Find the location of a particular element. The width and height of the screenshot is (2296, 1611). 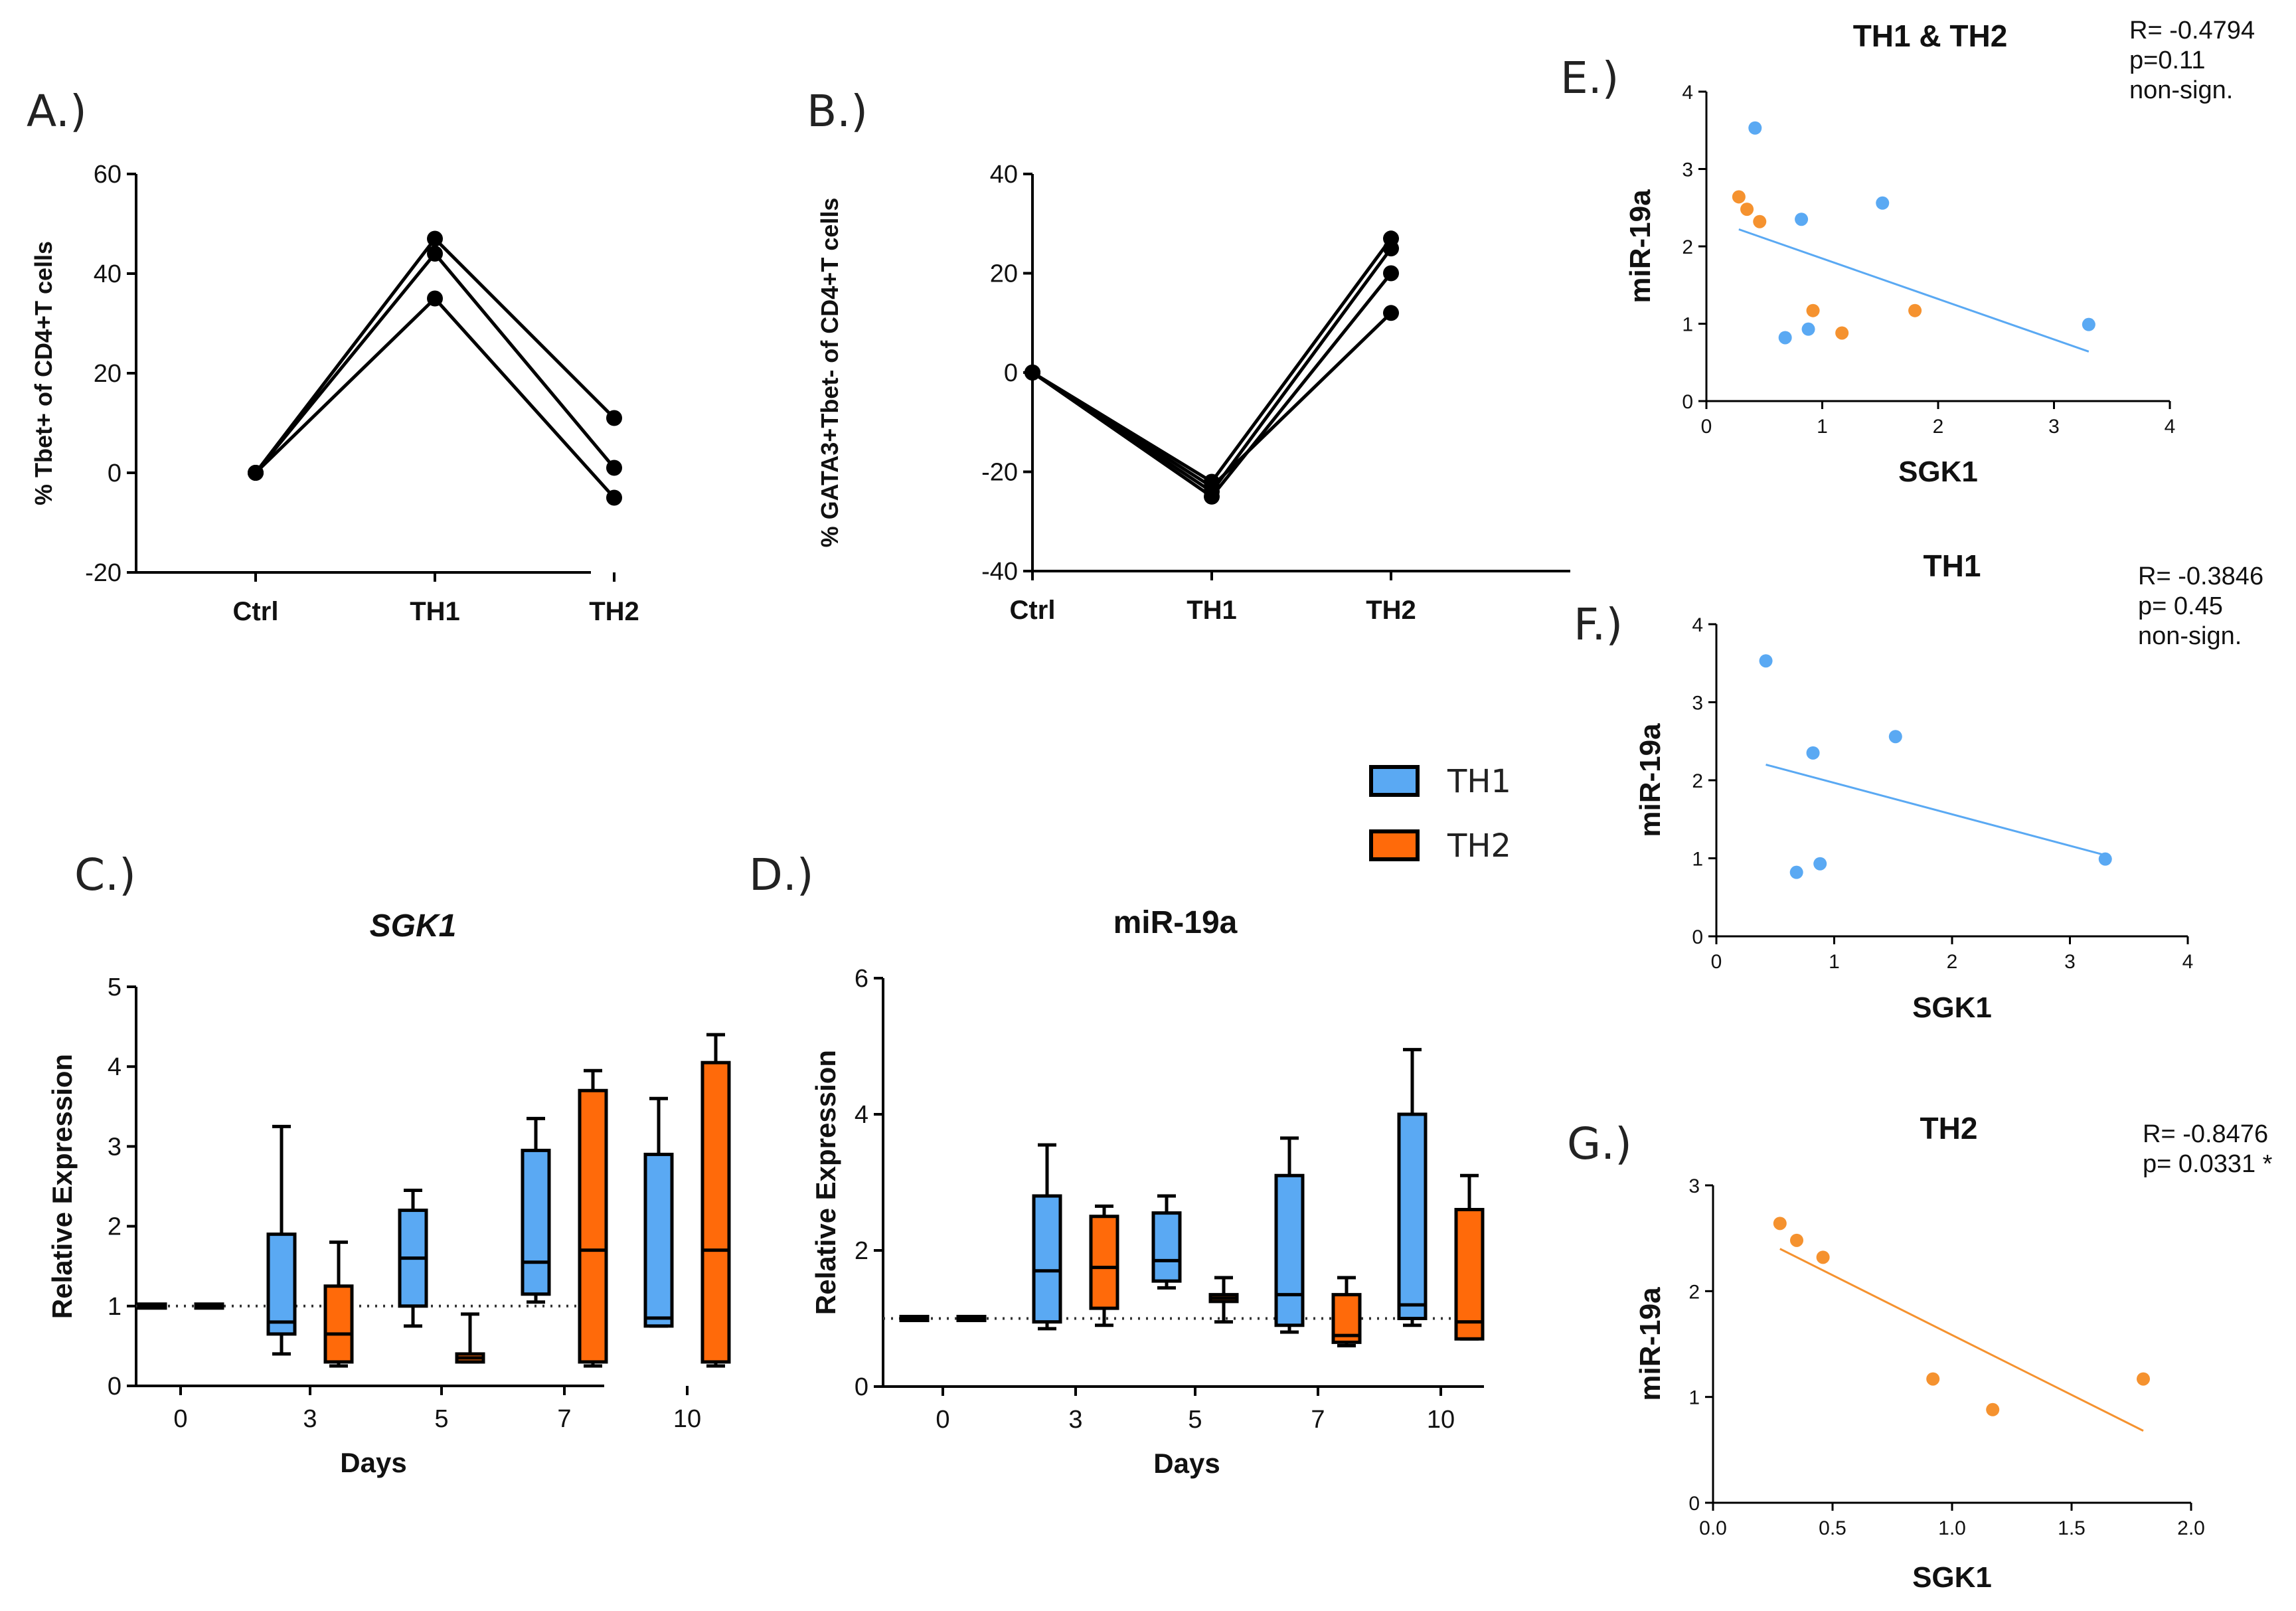

x-tick-label: TH2 is located at coordinates (614, 611).